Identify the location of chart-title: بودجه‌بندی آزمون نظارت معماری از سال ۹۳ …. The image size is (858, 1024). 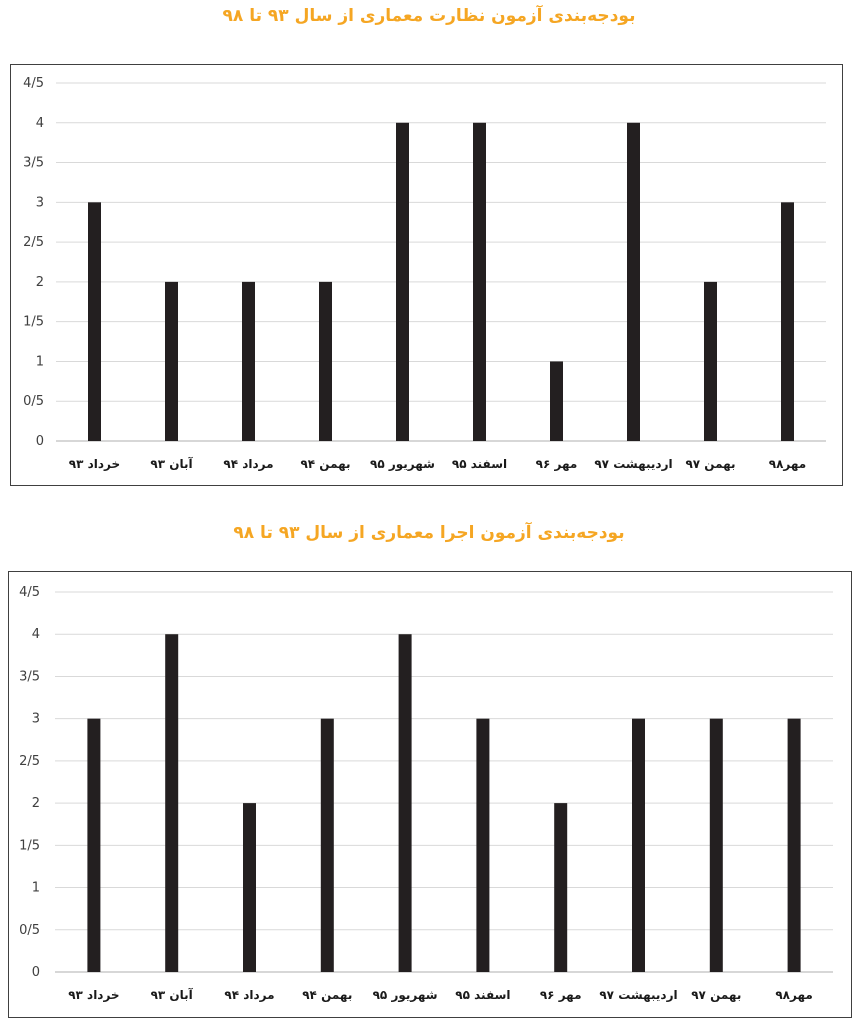
(429, 16).